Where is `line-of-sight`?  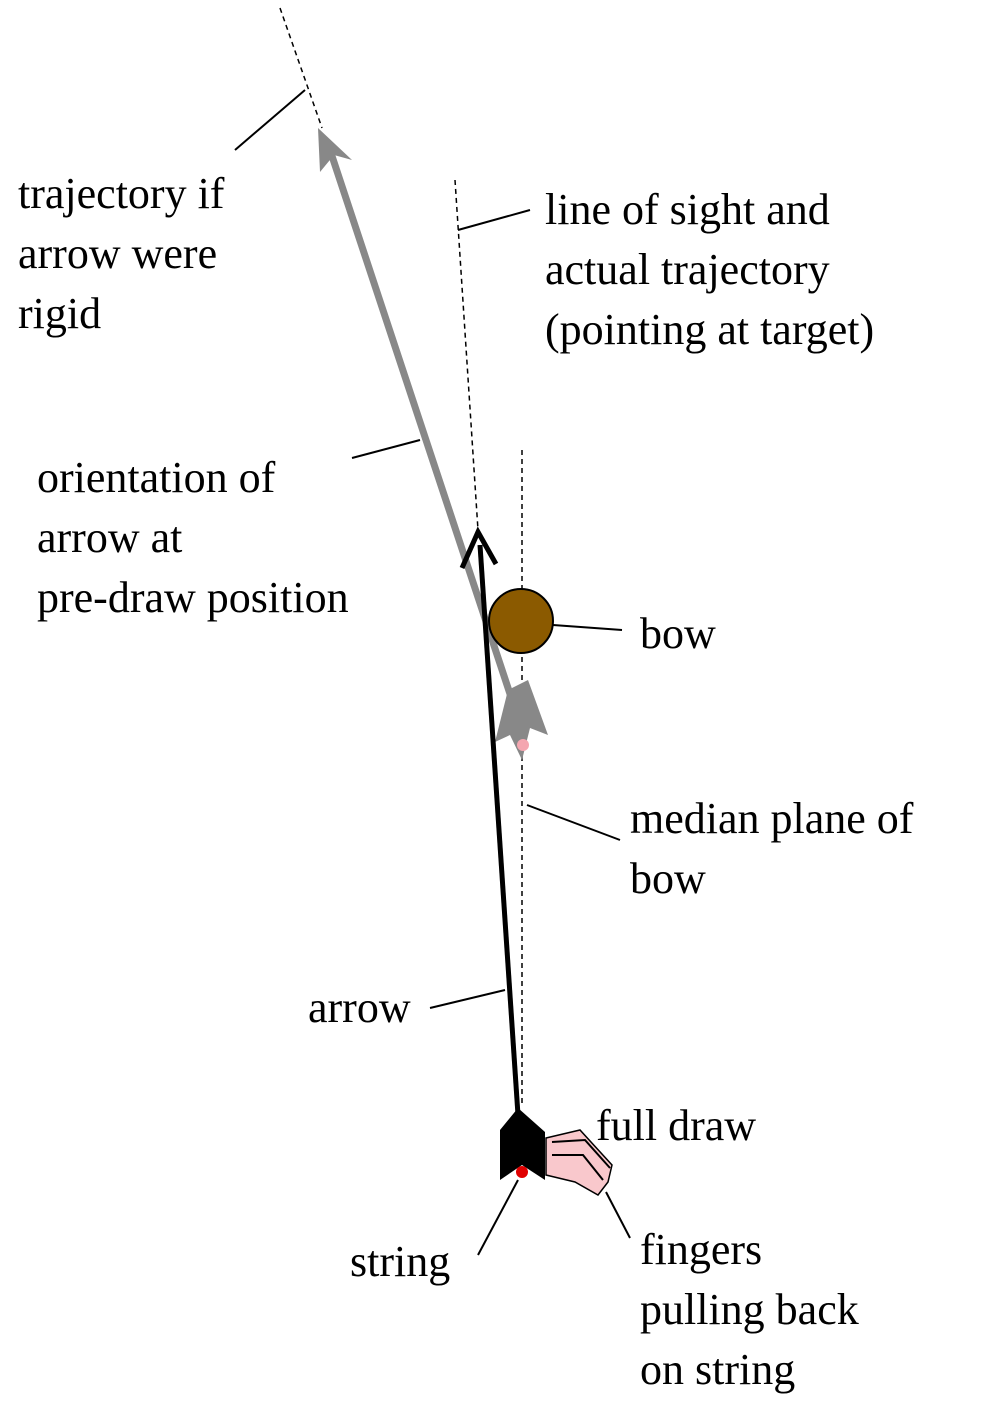 line-of-sight is located at coordinates (466, 355).